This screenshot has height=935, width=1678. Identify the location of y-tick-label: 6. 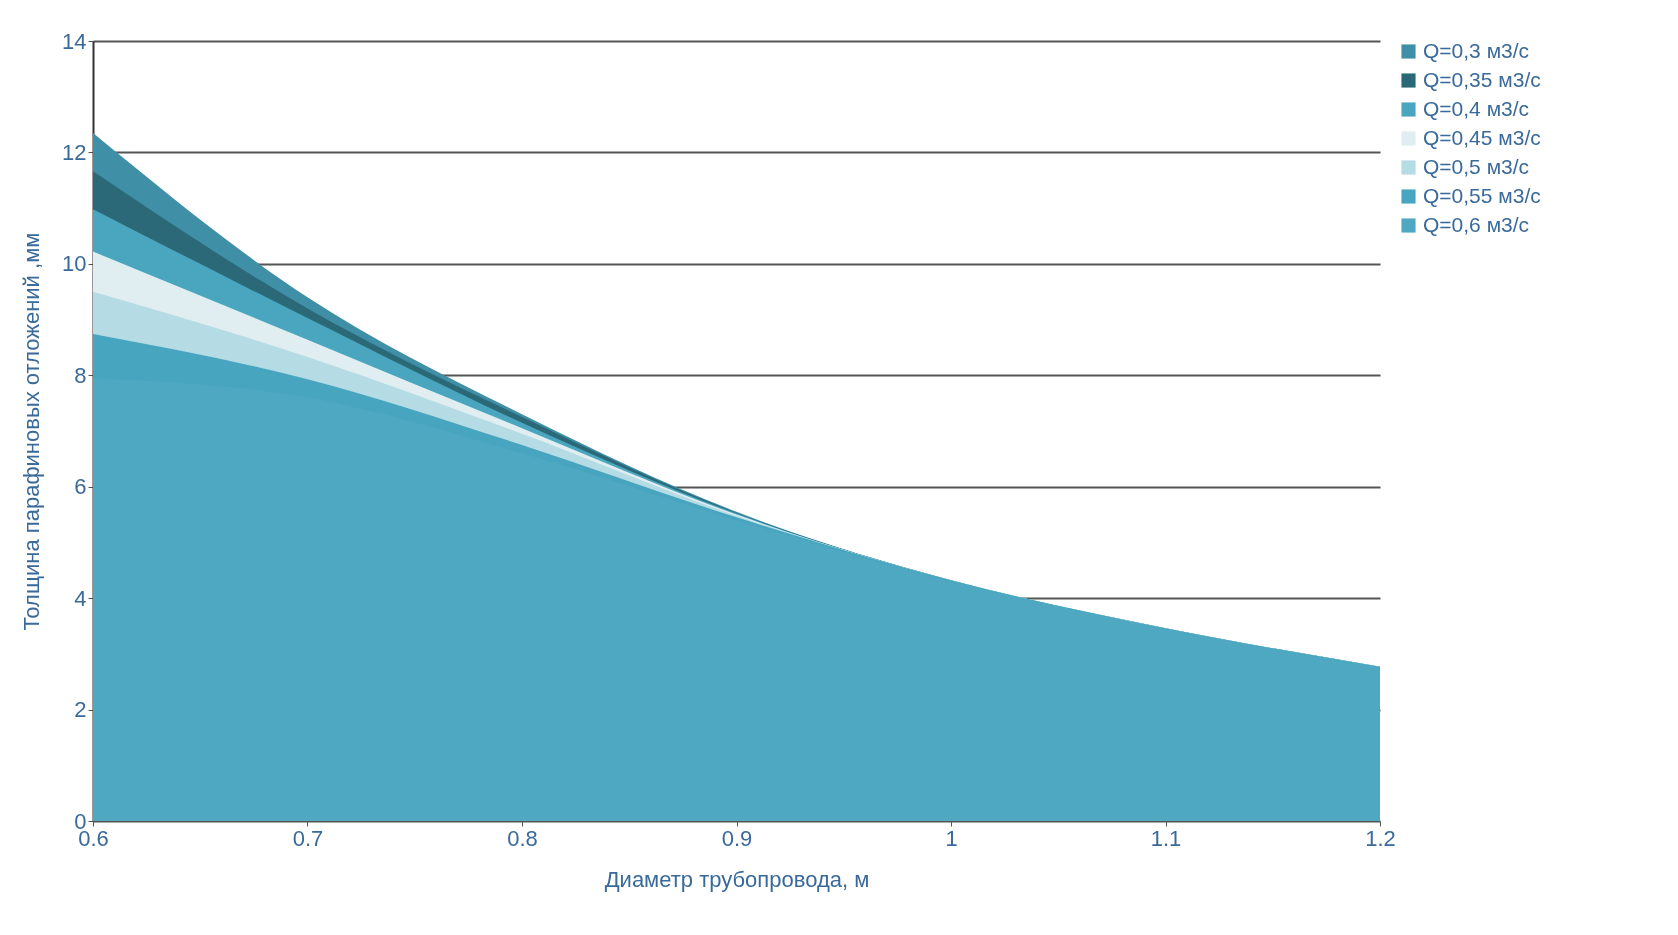
(80, 487).